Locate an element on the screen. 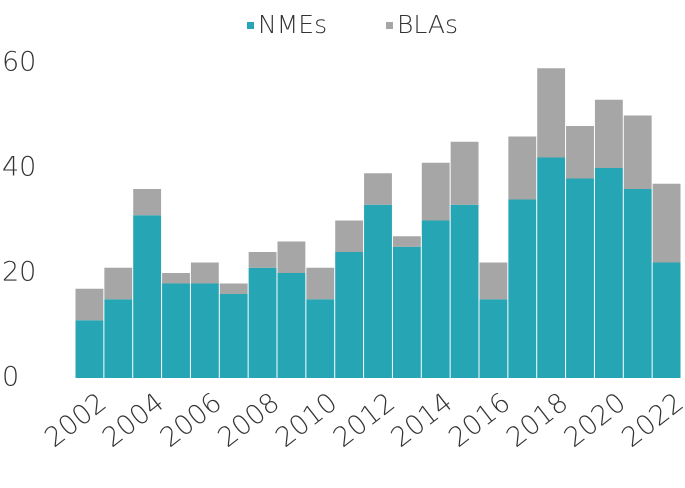  legend-label: NMEs is located at coordinates (292, 24).